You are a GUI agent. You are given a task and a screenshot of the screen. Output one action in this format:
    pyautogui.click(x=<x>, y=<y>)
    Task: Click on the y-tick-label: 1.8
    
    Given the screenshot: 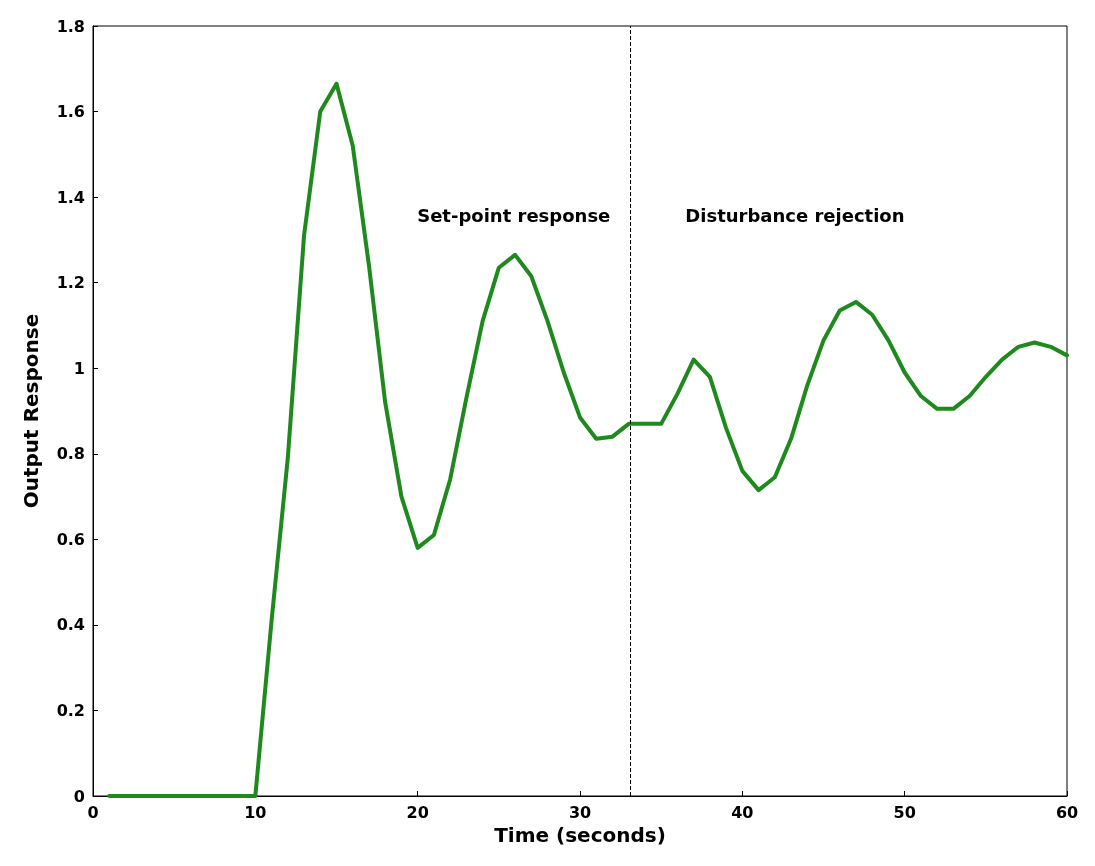 What is the action you would take?
    pyautogui.click(x=70, y=26)
    